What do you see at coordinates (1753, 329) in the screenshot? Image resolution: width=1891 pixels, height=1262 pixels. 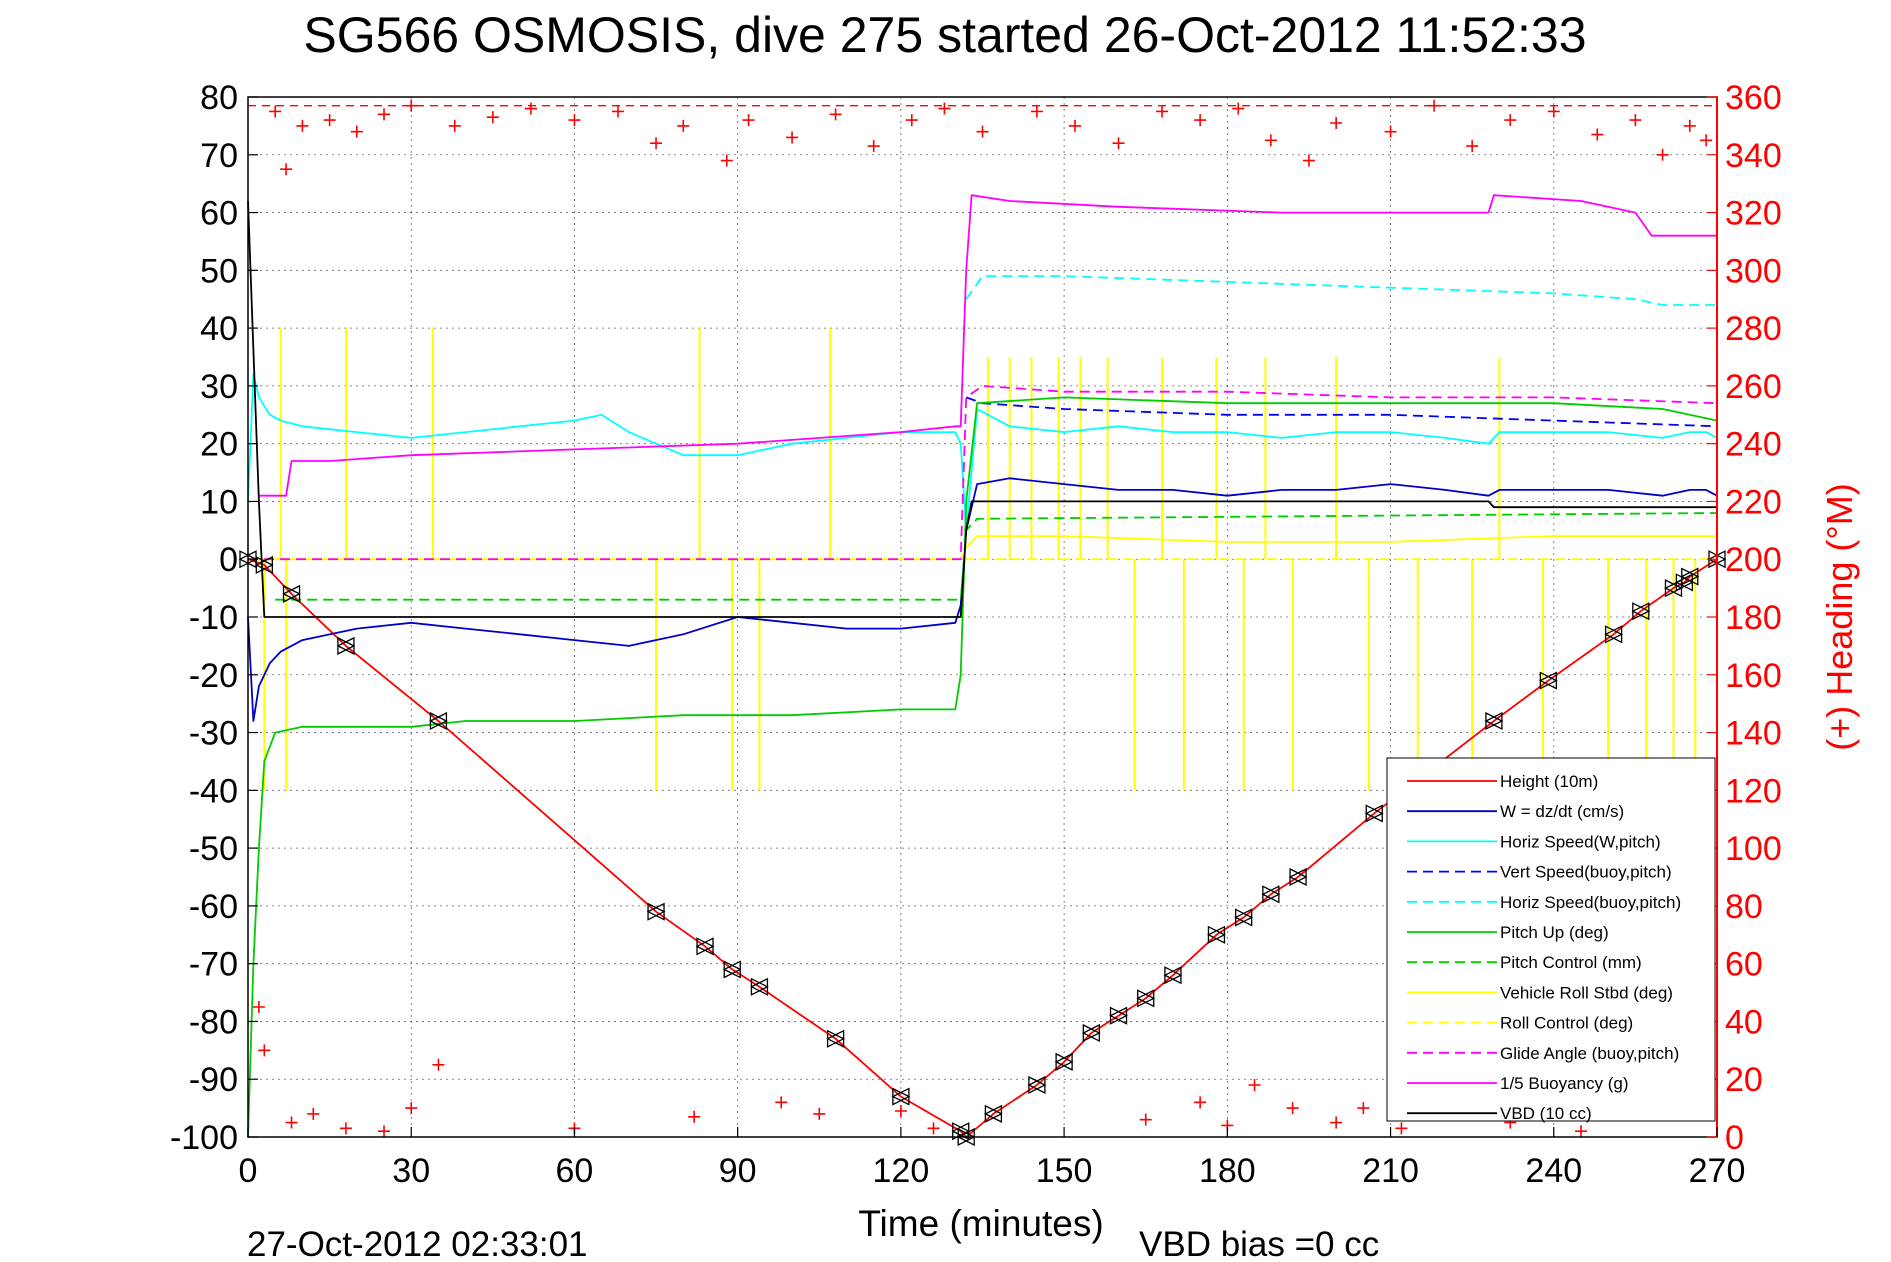 I see `y2-tick-label: 280` at bounding box center [1753, 329].